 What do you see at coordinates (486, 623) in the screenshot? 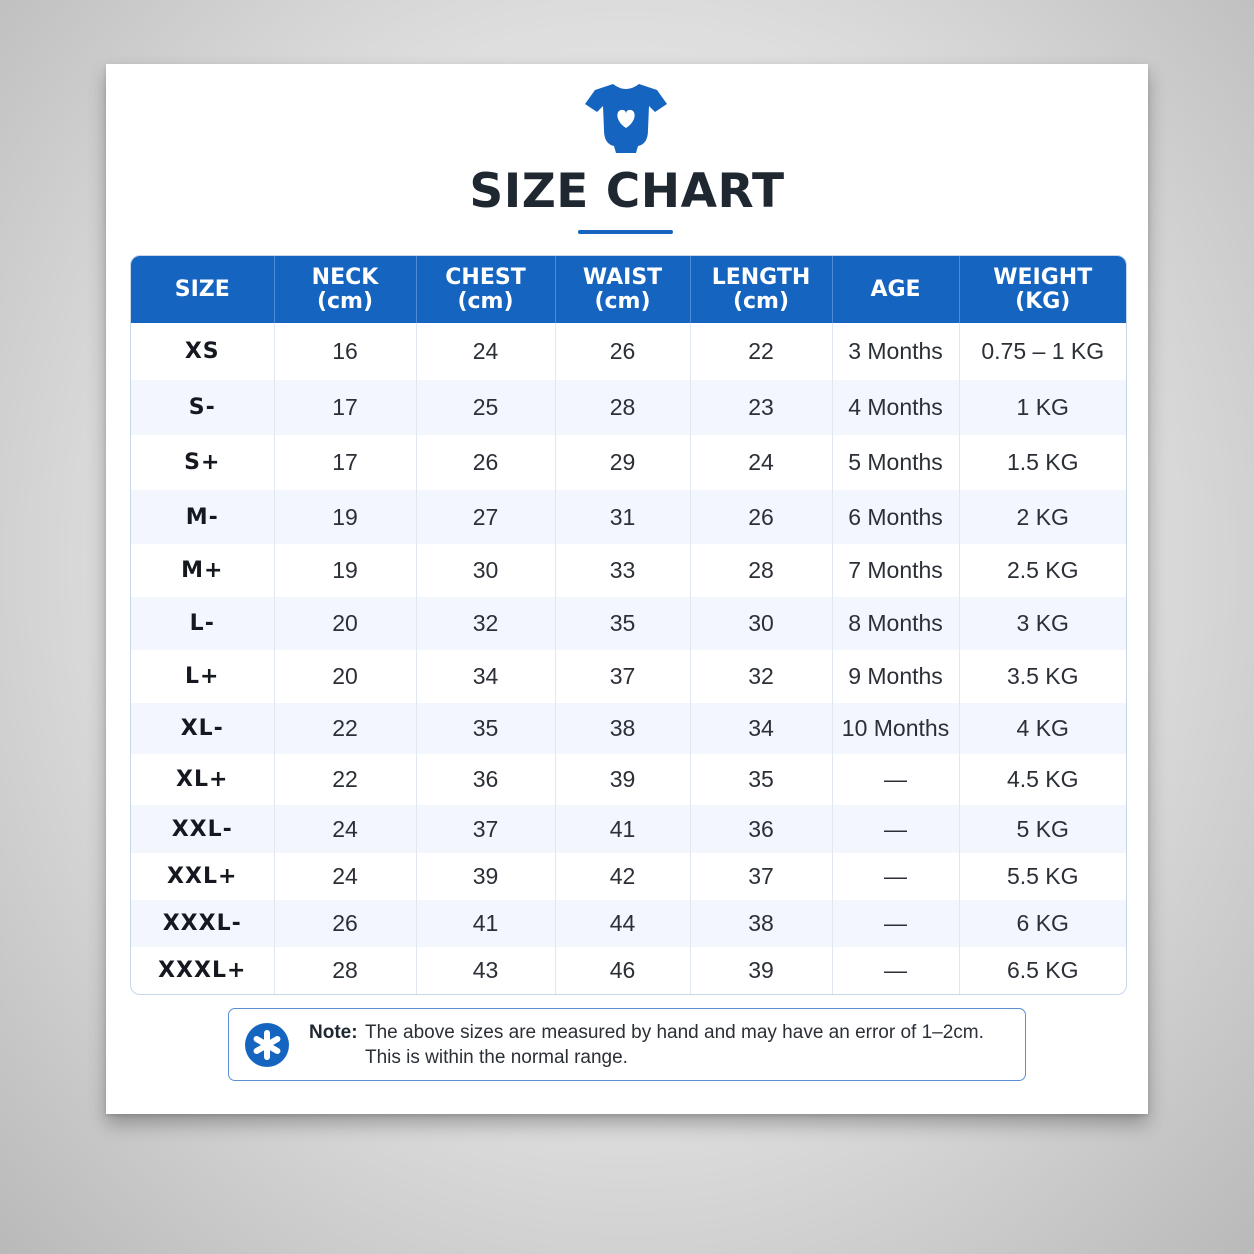
I see `table-cell: 32` at bounding box center [486, 623].